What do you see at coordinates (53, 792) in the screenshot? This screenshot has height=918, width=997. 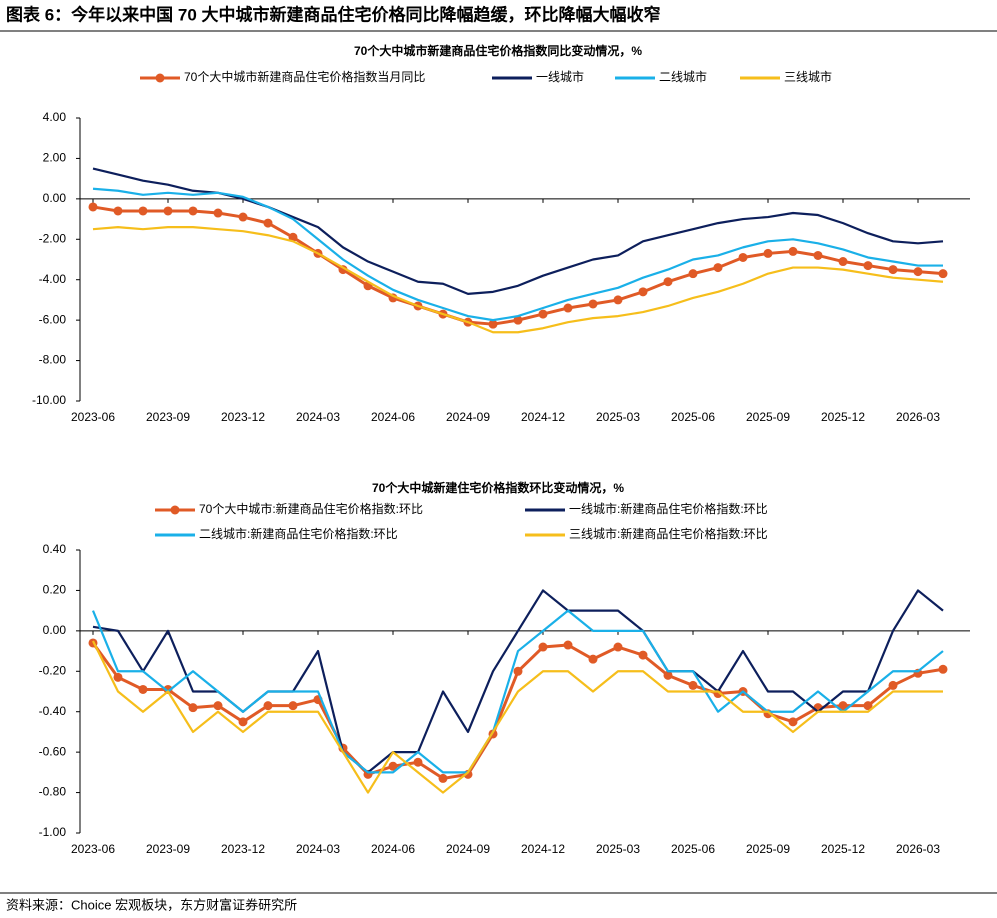 I see `y-tick-label: -0.80` at bounding box center [53, 792].